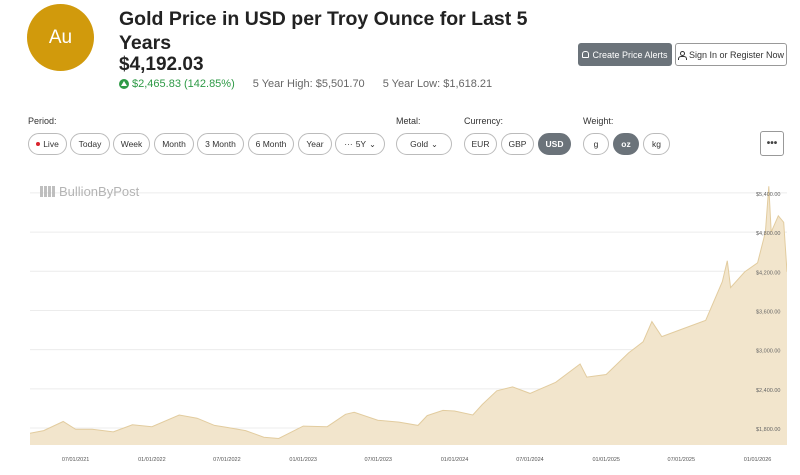 This screenshot has width=800, height=475. Describe the element at coordinates (76, 460) in the screenshot. I see `x-tick-label: 07/01/2021` at that location.